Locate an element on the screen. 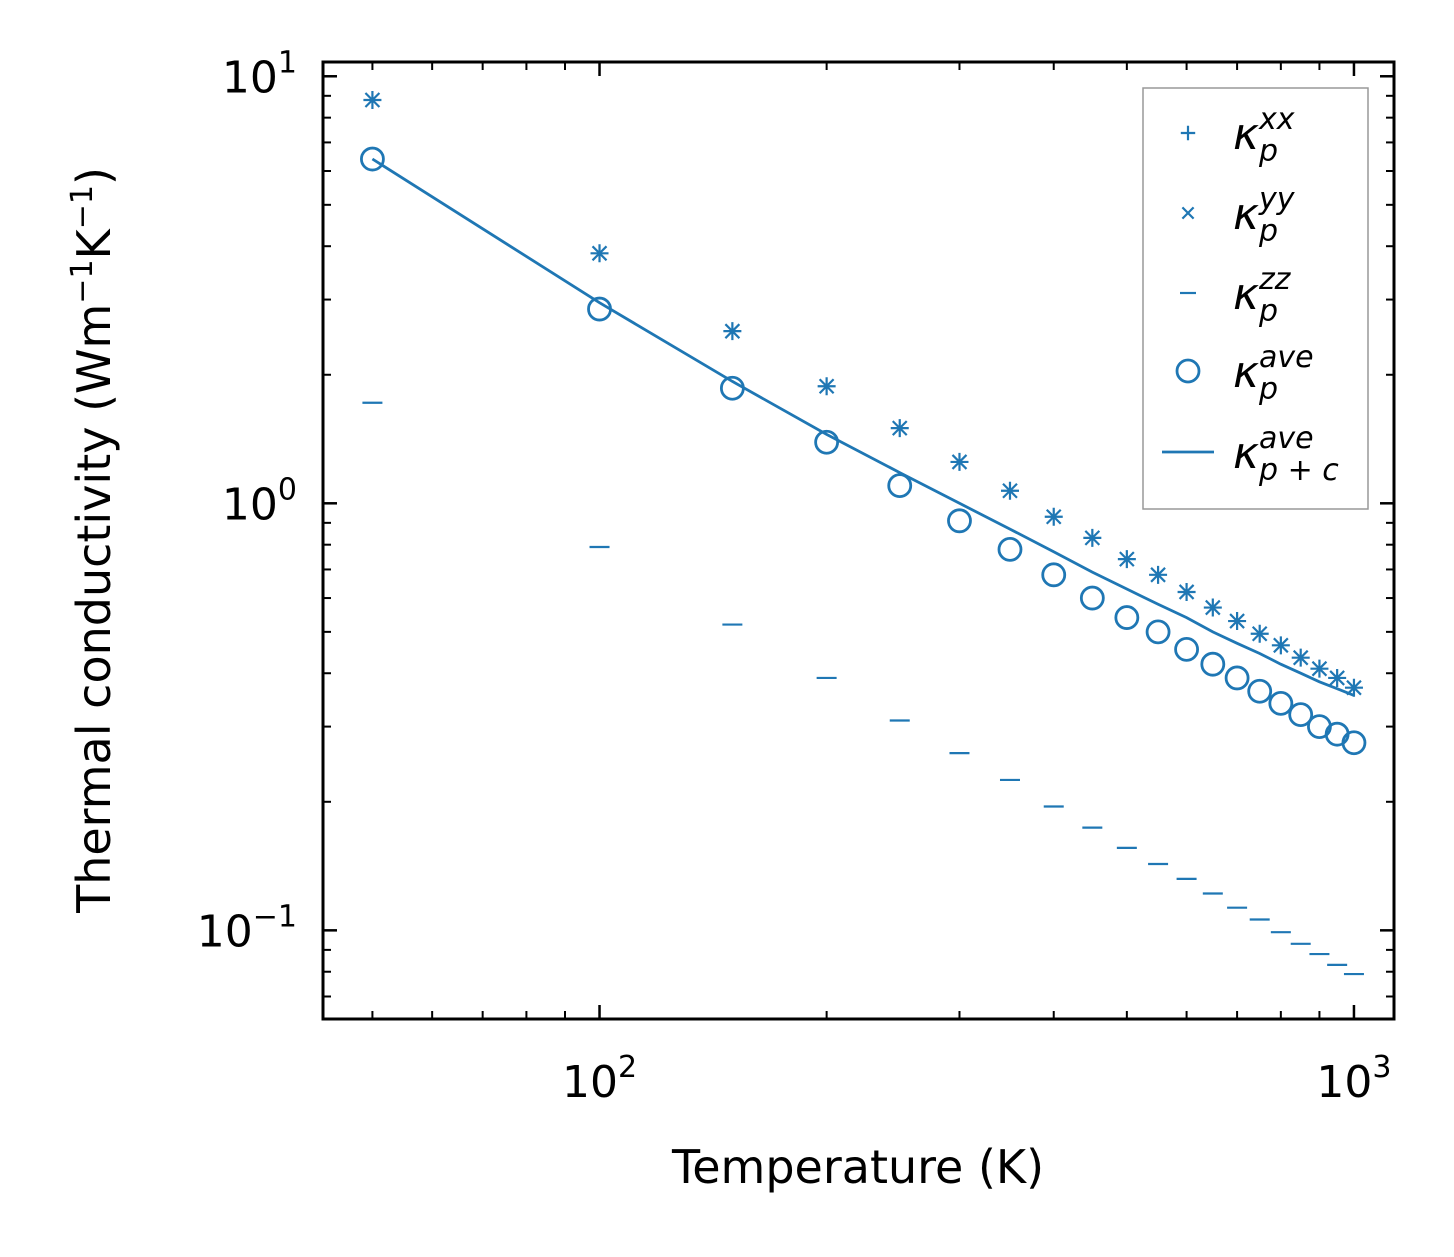 The height and width of the screenshot is (1257, 1454). legend-label: κave p is located at coordinates (1273, 373).